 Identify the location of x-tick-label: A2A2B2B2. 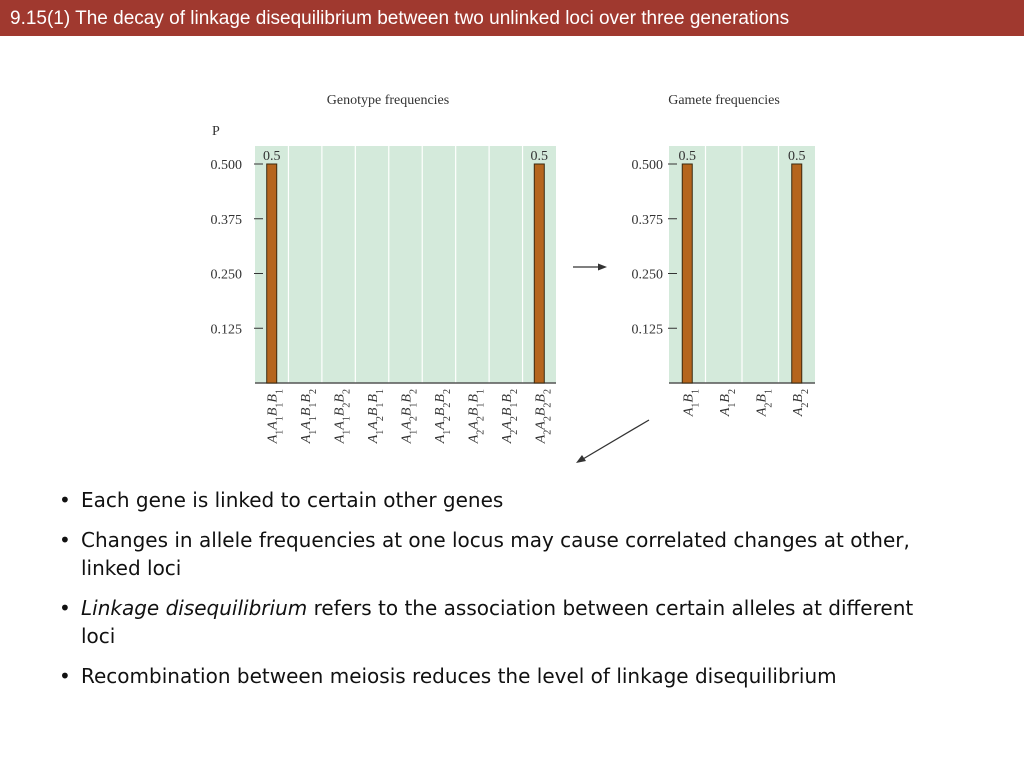
(543, 416).